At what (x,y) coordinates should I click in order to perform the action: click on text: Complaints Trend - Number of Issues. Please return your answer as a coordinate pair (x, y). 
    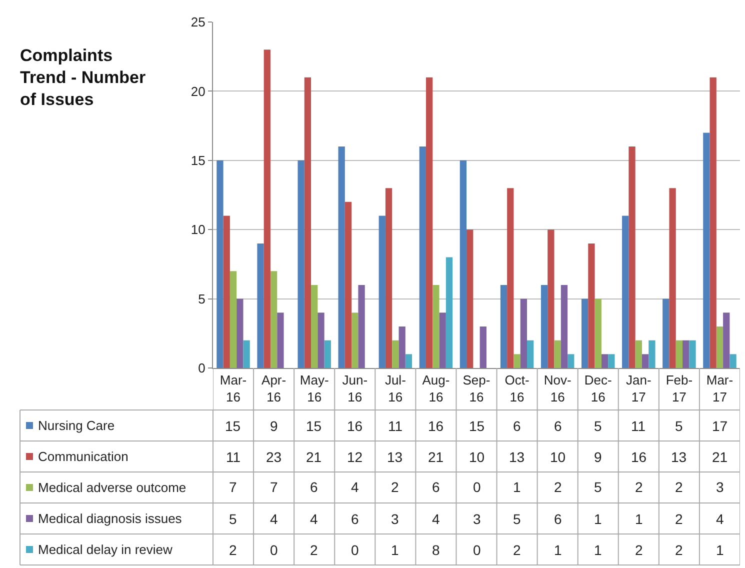
    Looking at the image, I should click on (83, 78).